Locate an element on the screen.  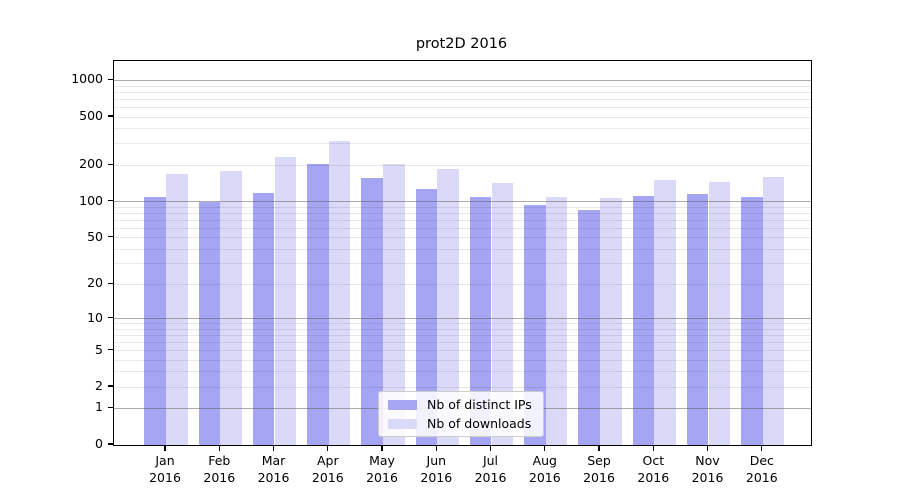
legend-item-downloads: Nb of downloads is located at coordinates (465, 423).